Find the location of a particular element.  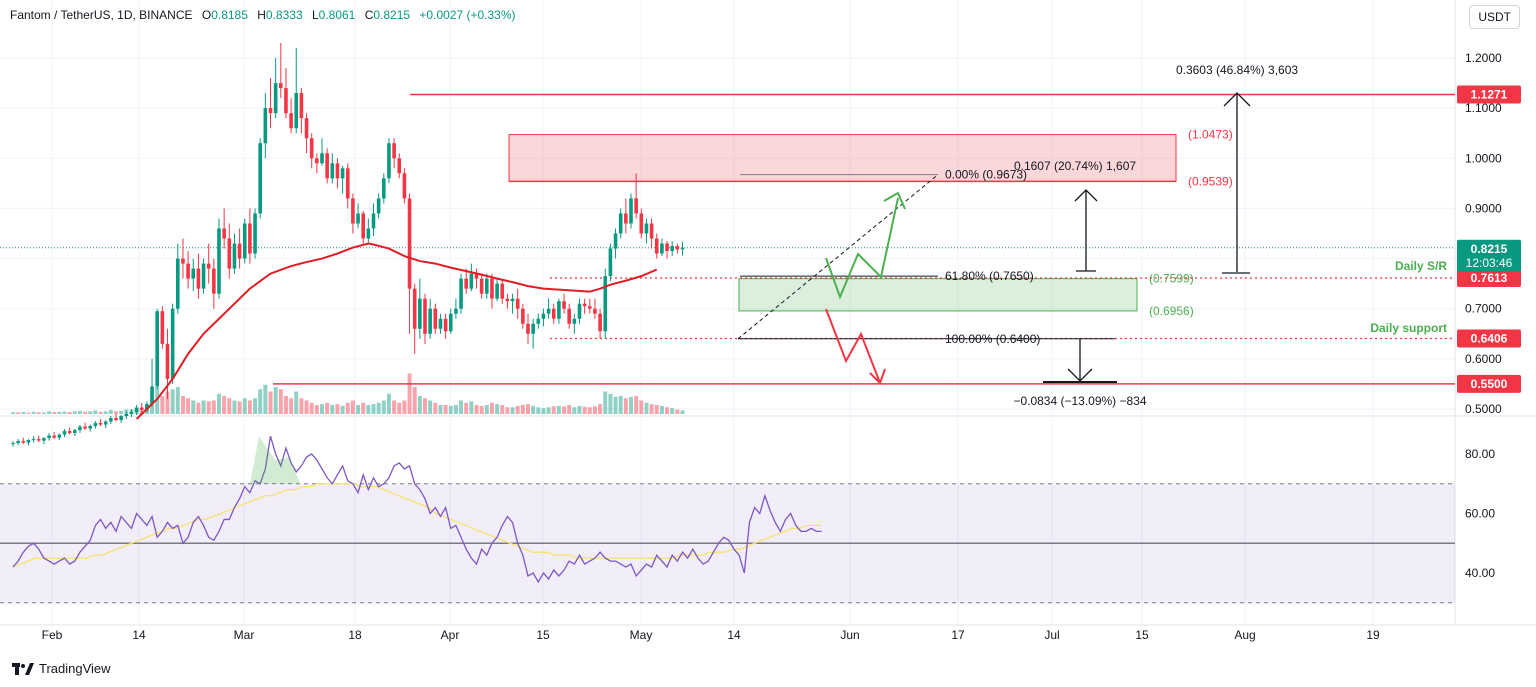

price-axis-tick: 1.1000 is located at coordinates (1483, 108).